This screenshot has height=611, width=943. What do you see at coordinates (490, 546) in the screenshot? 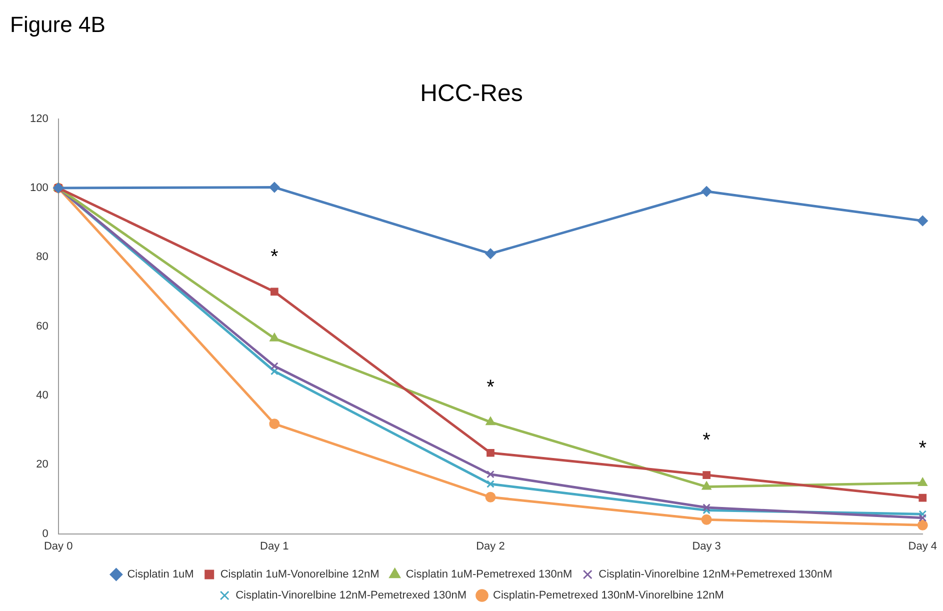
I see `x-tick-label: Day 2` at bounding box center [490, 546].